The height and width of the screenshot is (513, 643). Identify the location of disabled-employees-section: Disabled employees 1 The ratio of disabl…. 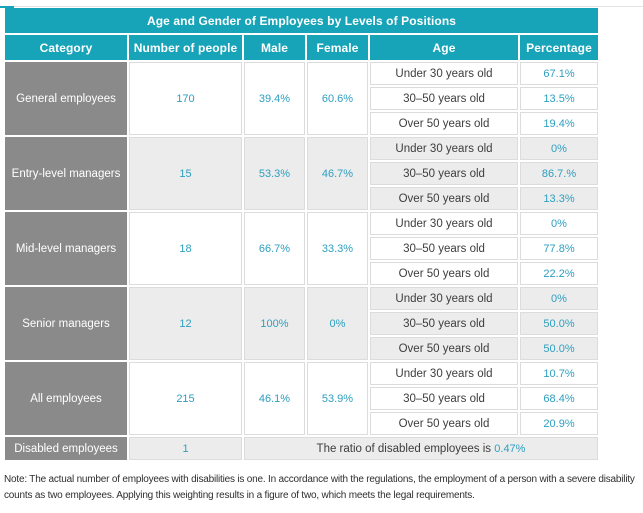
(302, 448).